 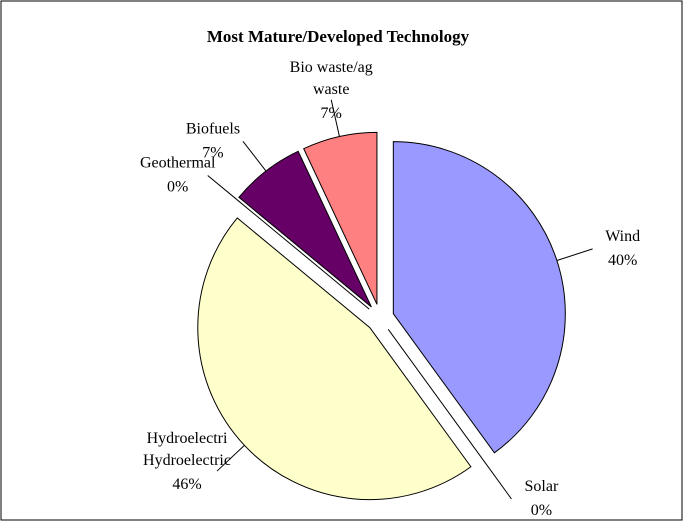 I want to click on category-label-line: Bio waste/ag, so click(x=331, y=66).